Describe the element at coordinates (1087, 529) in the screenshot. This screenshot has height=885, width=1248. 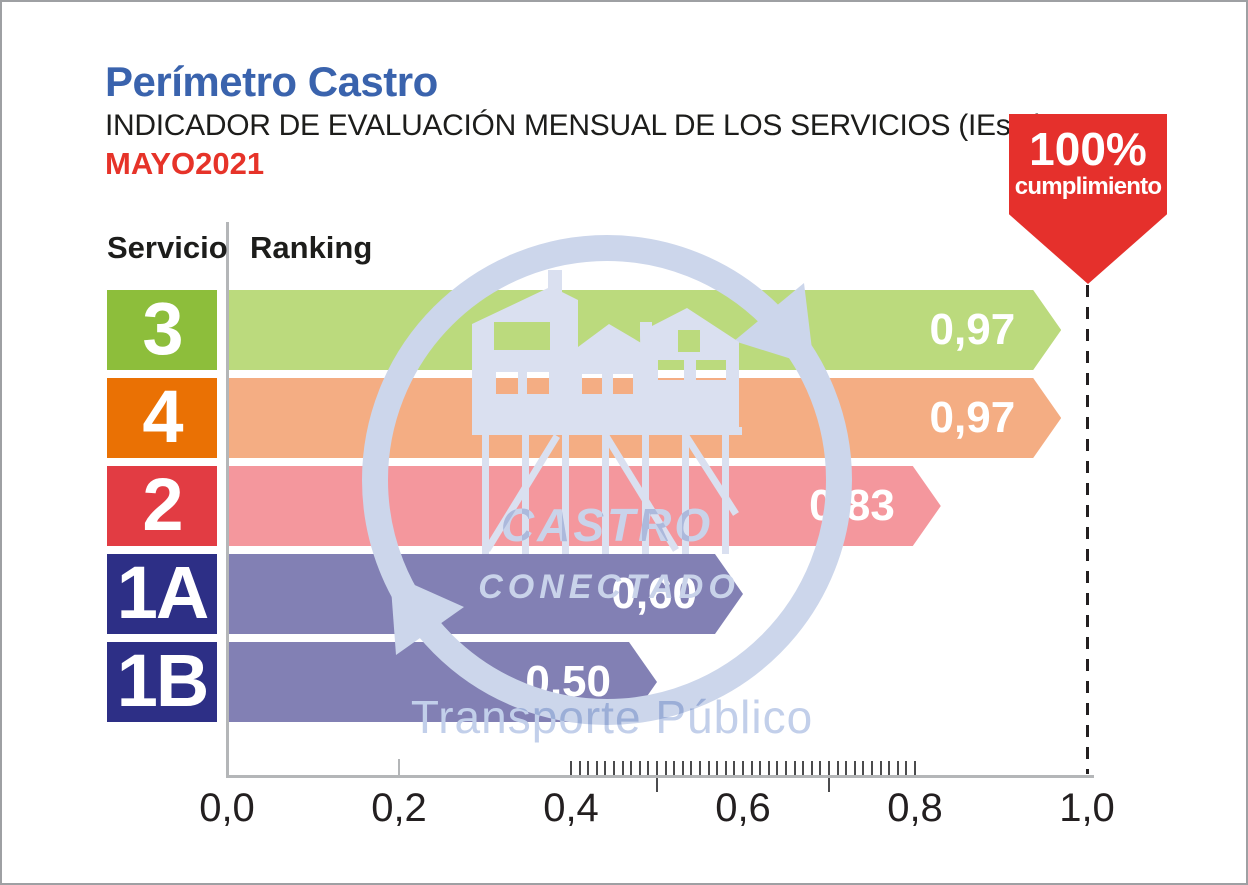
I see `reference-dashed-line` at that location.